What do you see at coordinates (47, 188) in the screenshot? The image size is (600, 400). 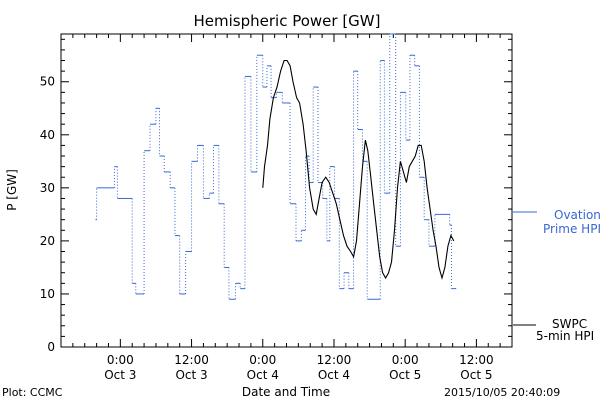 I see `y-tick-label: 30` at bounding box center [47, 188].